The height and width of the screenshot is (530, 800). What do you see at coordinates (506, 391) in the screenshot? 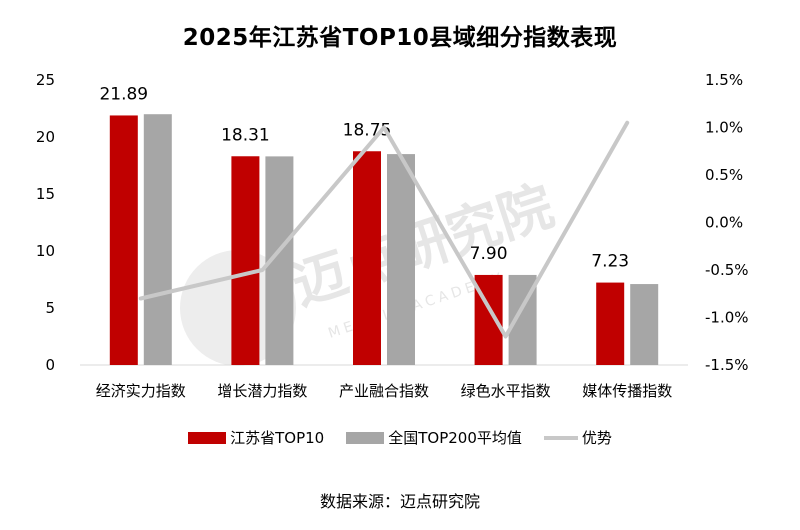
I see `x-category-label: 绿色水平指数` at bounding box center [506, 391].